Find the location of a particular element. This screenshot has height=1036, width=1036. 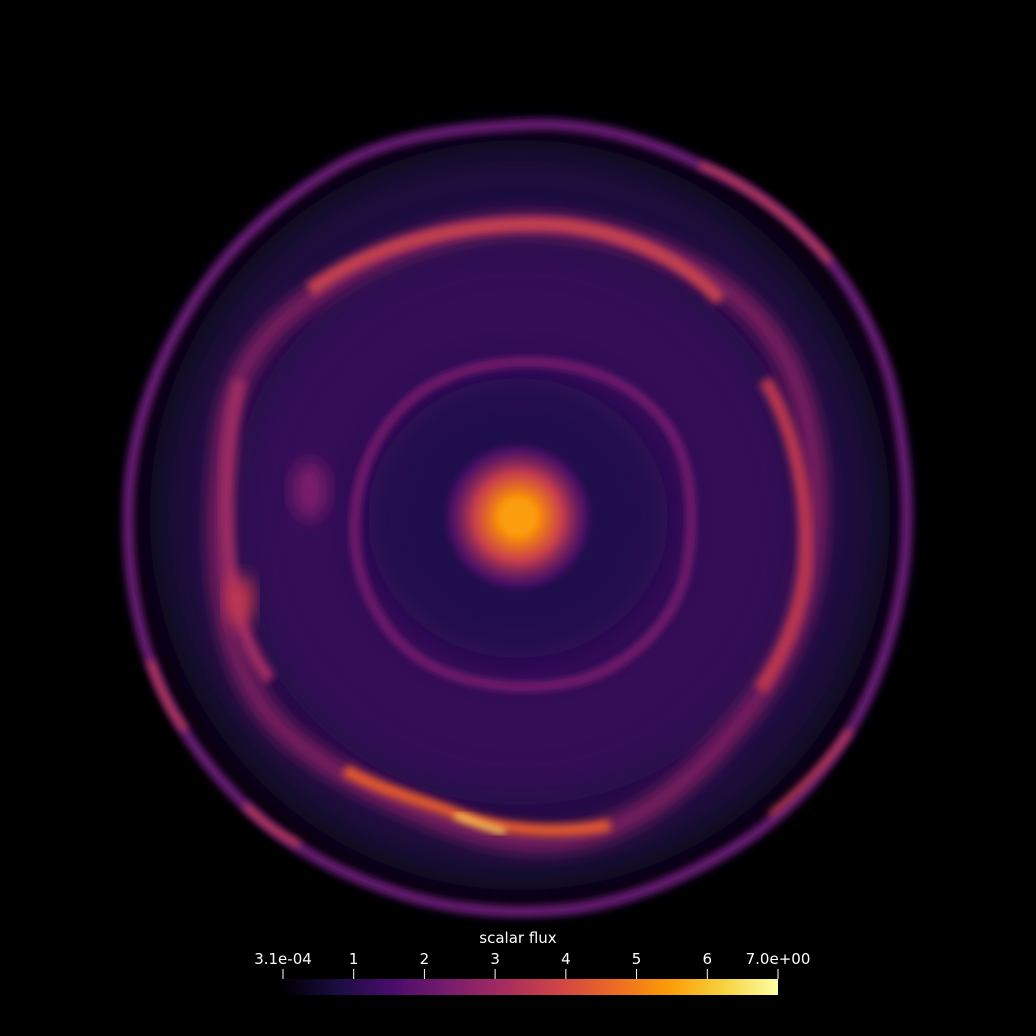

middle-shell-left-arc is located at coordinates (247, 531).